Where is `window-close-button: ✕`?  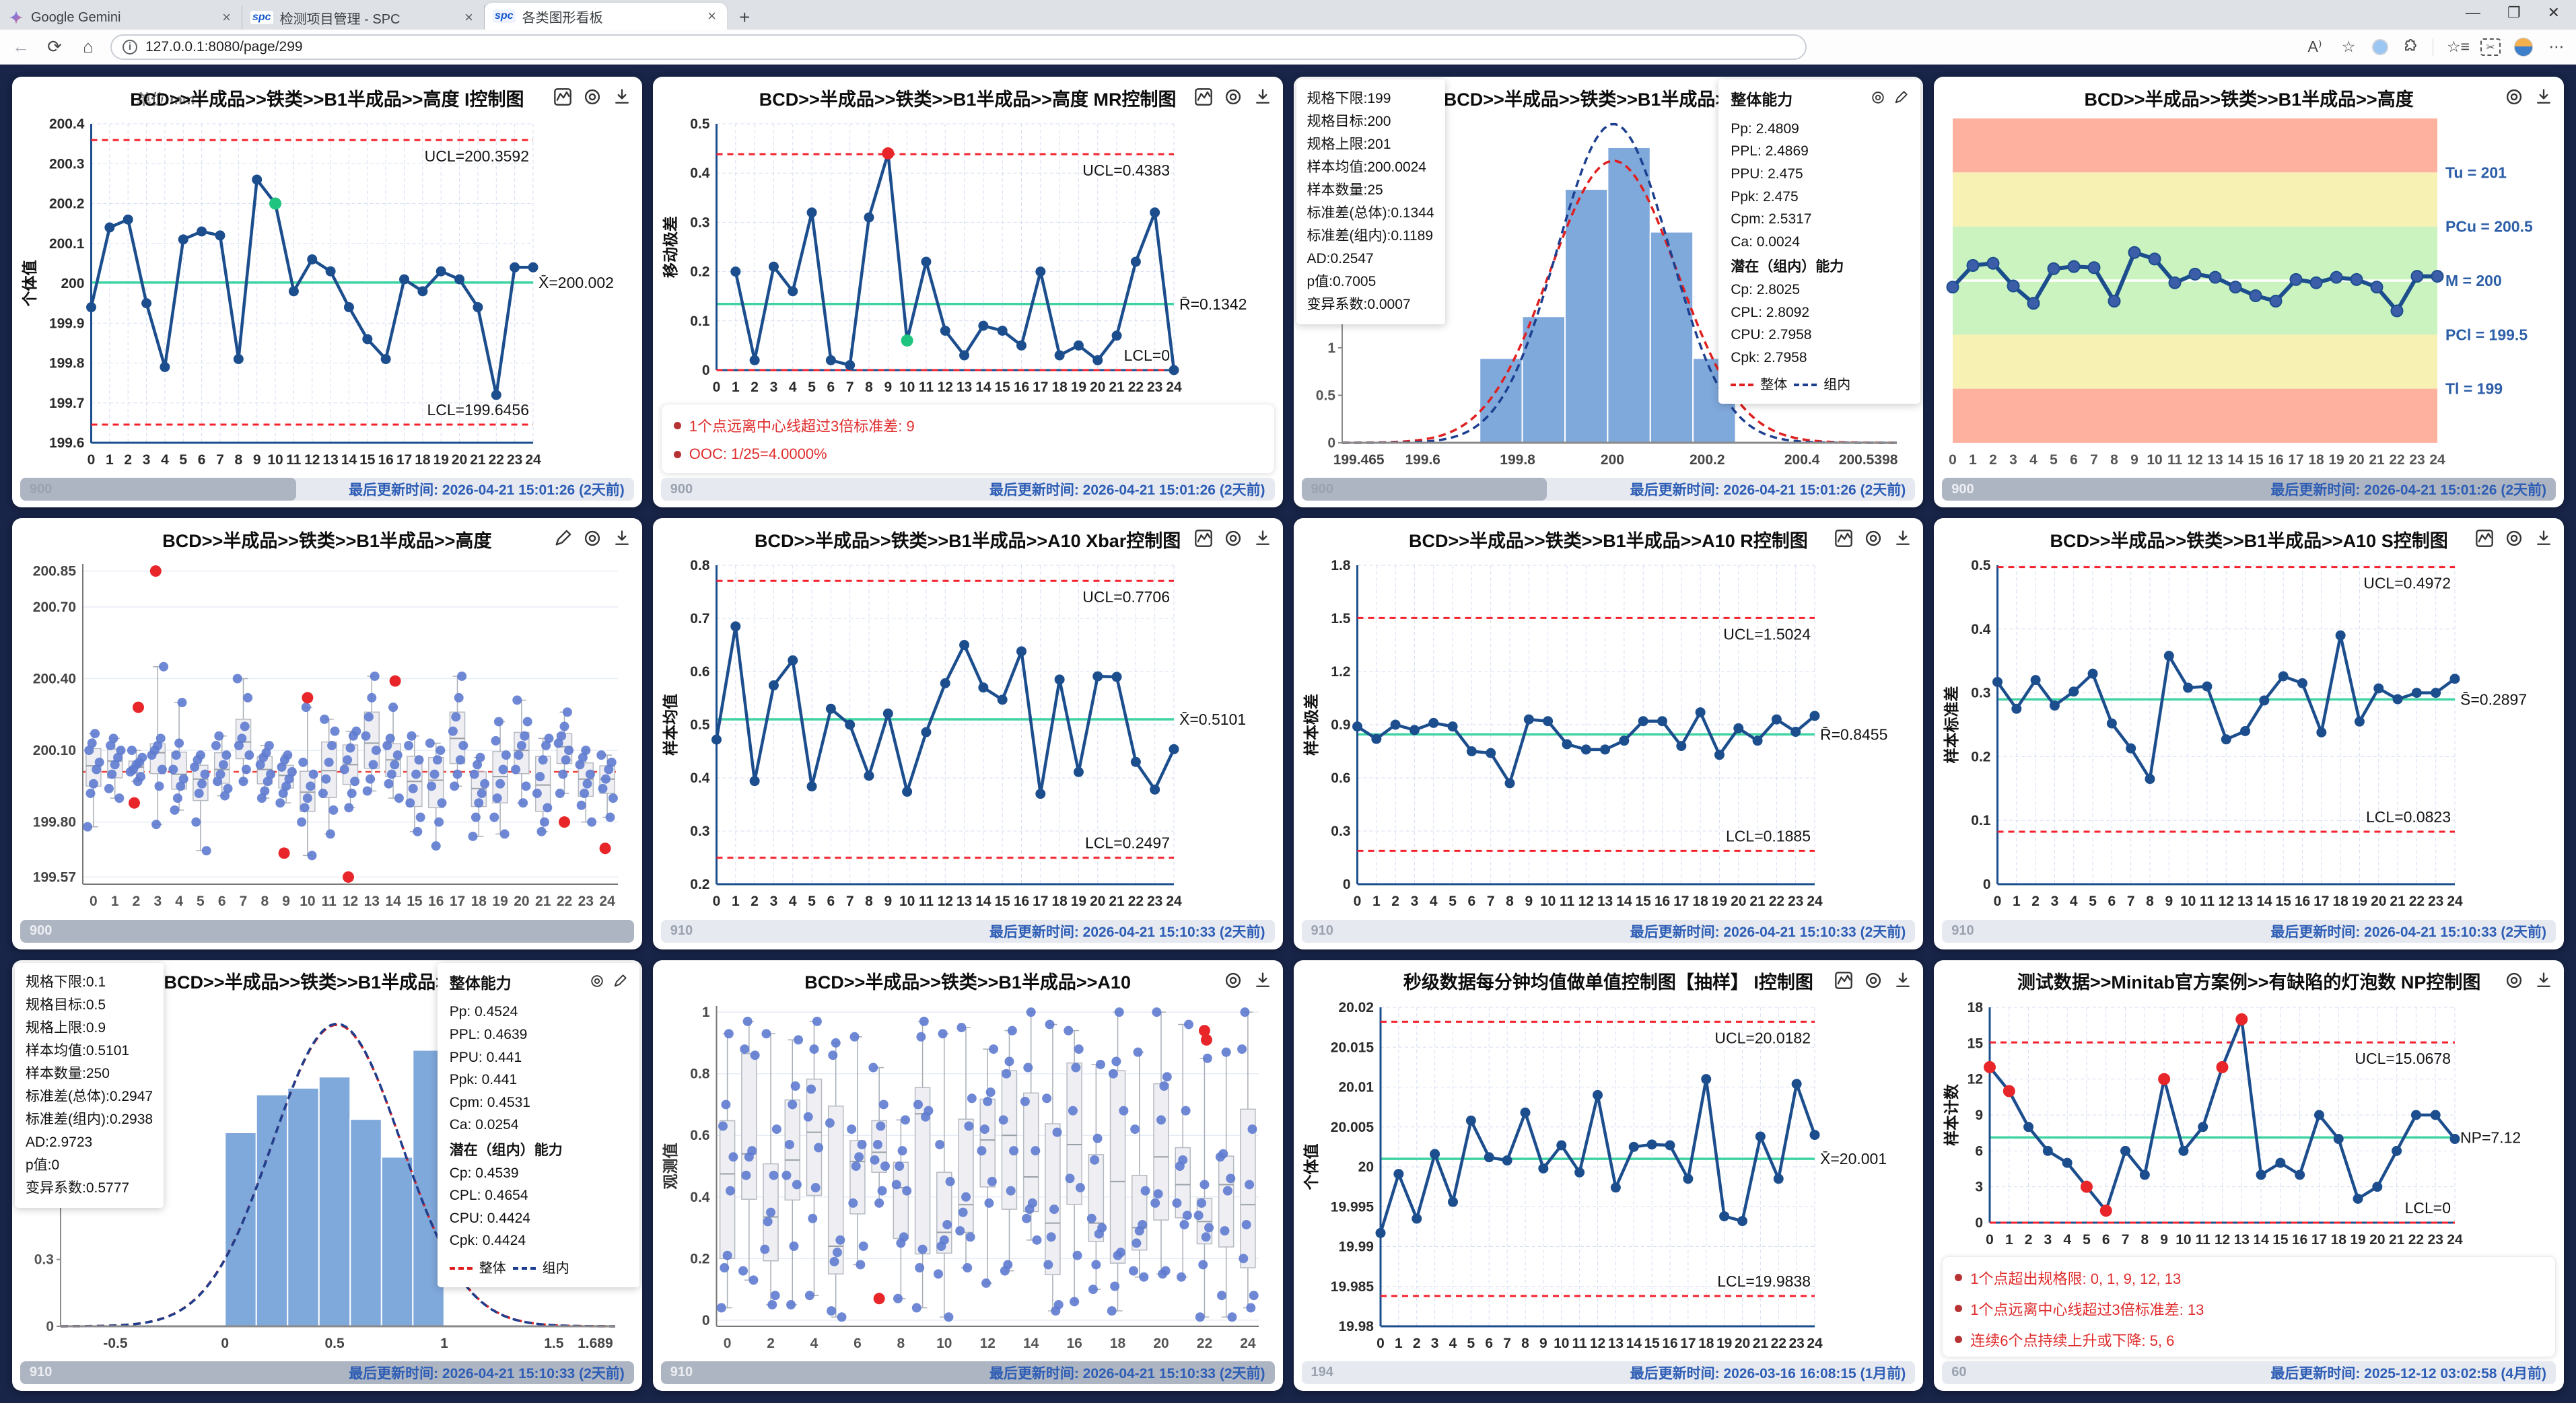
window-close-button: ✕ is located at coordinates (2553, 12).